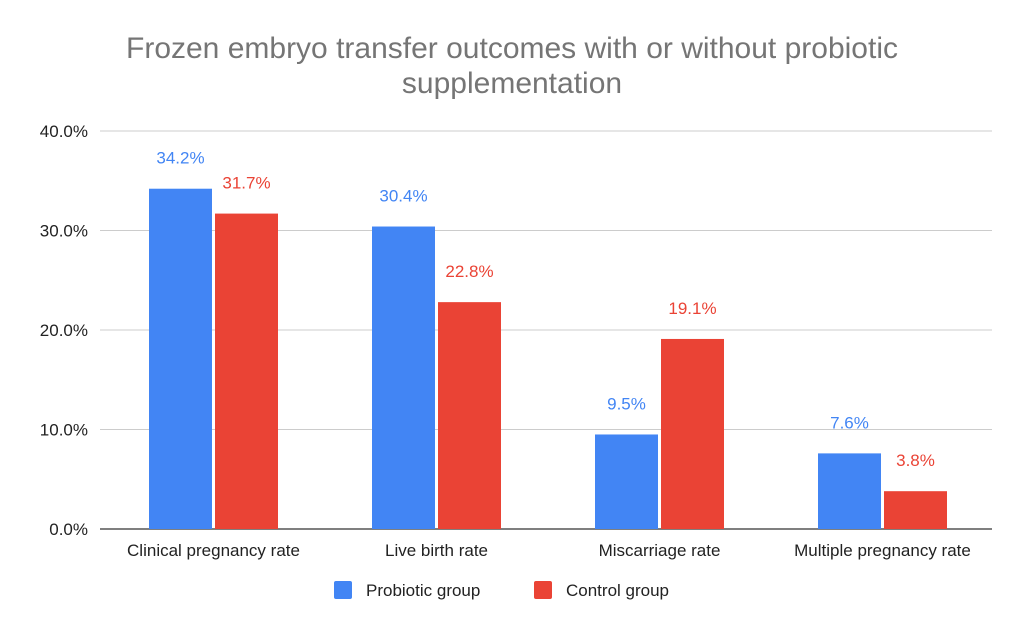 The image size is (1024, 633). I want to click on chart-title-line-2: supplementation, so click(512, 83).